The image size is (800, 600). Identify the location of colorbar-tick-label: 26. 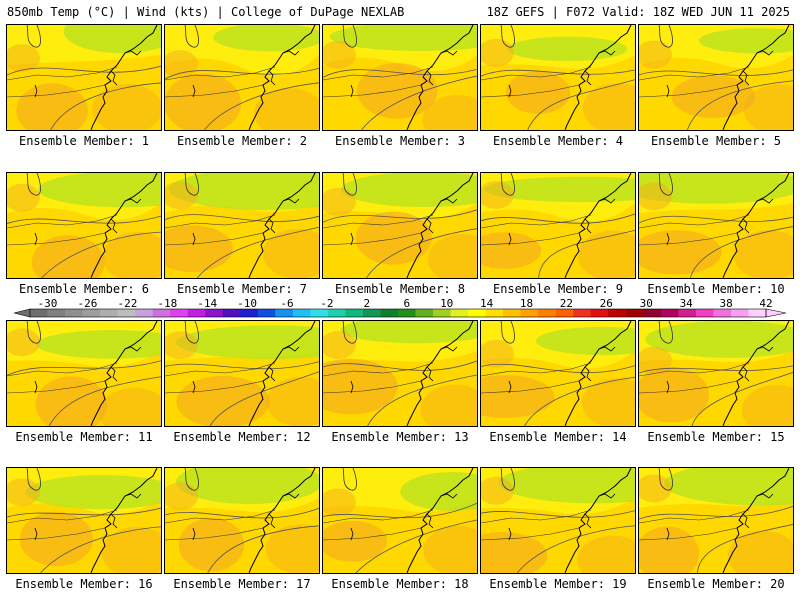
(606, 303).